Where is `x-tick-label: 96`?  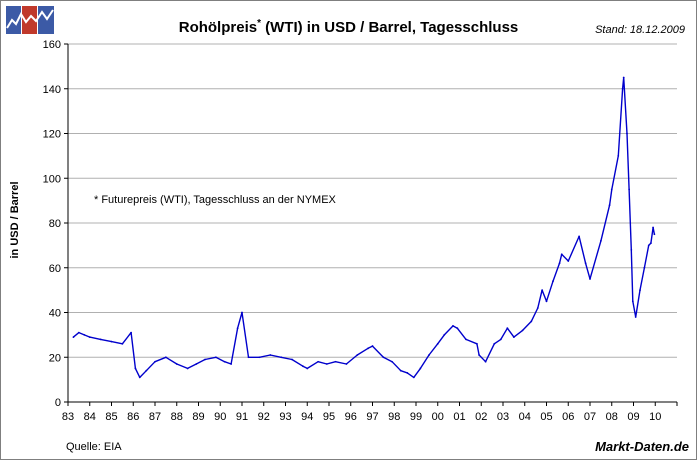 x-tick-label: 96 is located at coordinates (351, 417).